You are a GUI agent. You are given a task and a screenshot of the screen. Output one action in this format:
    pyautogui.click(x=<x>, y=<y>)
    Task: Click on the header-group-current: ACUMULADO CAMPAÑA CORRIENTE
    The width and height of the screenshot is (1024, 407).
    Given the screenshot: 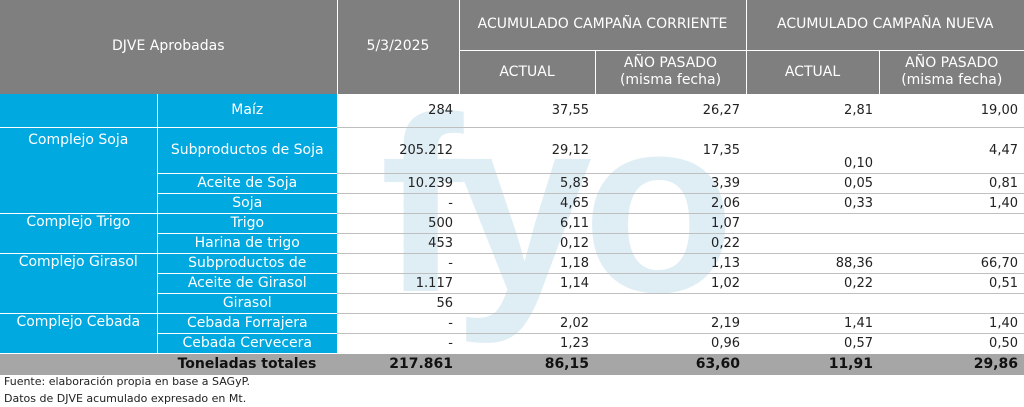 What is the action you would take?
    pyautogui.click(x=602, y=25)
    